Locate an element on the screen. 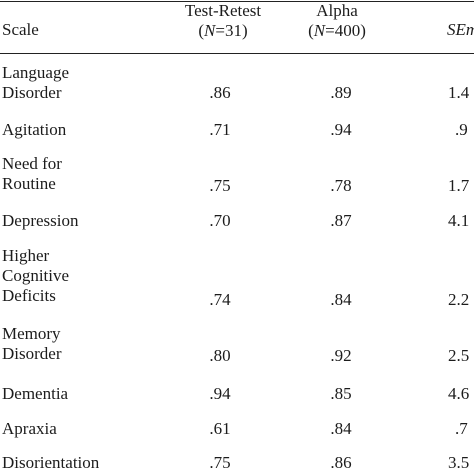  header-sem: SEm is located at coordinates (460, 29).